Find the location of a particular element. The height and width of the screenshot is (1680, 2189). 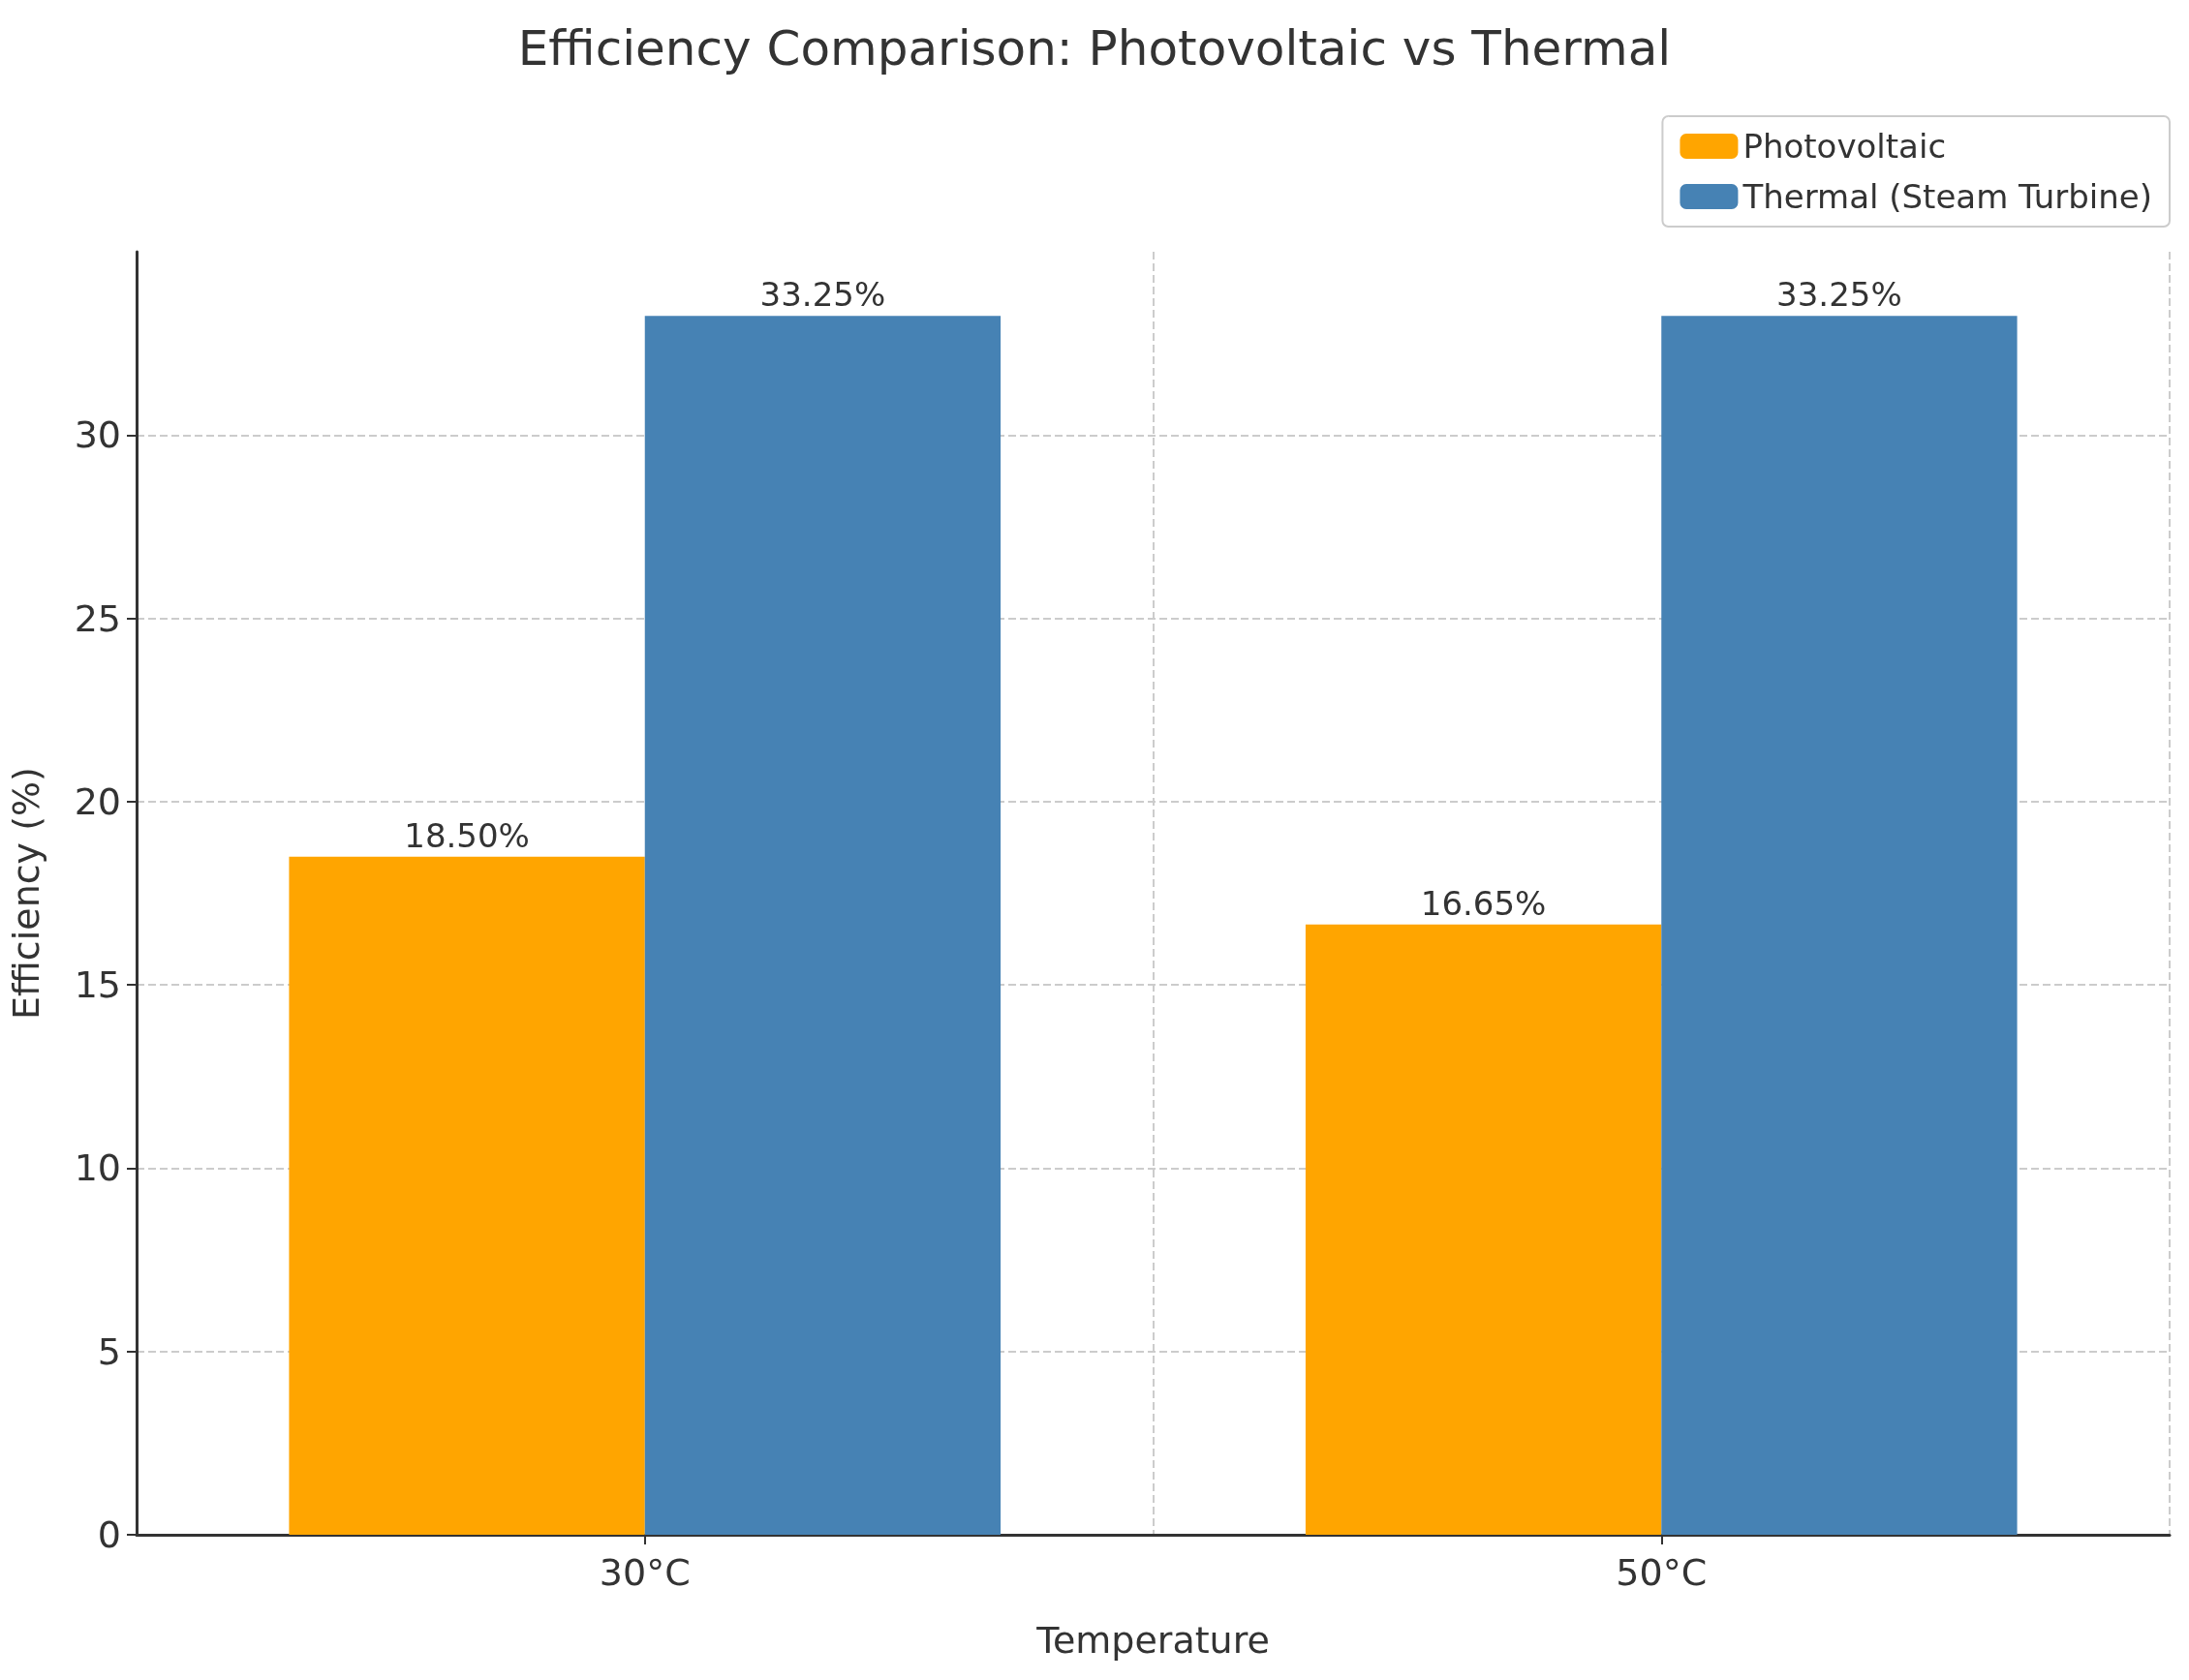

y-tick-label: 20 is located at coordinates (97, 801).